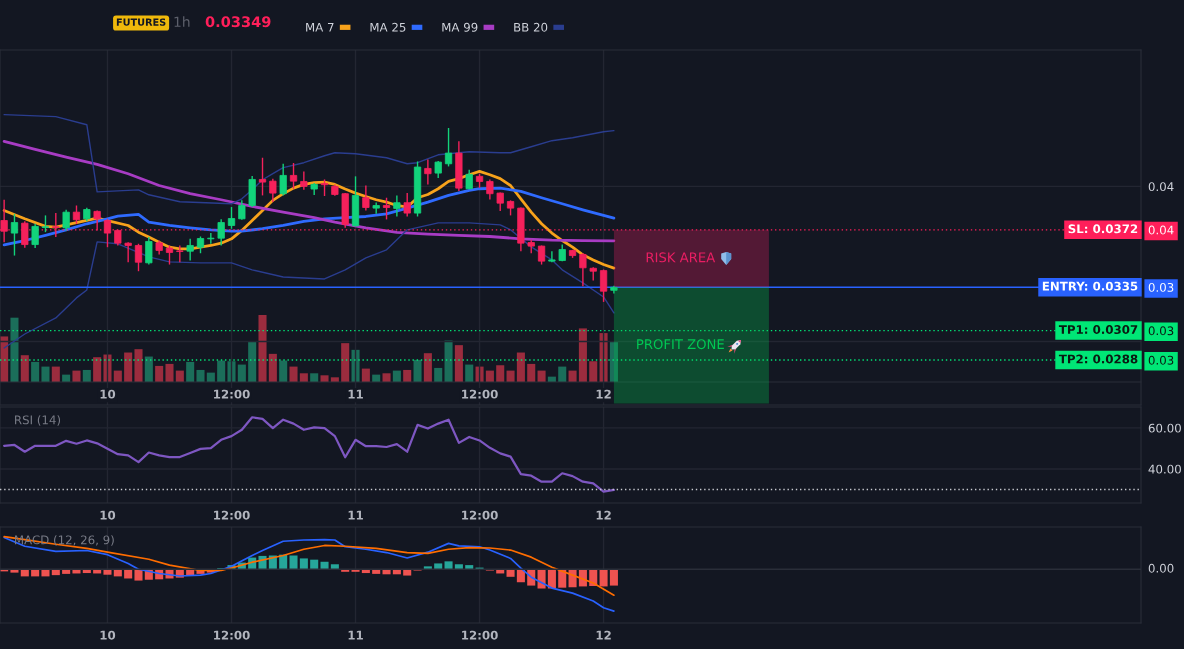  Describe the element at coordinates (1161, 568) in the screenshot. I see `ref-line-label: 0.00` at that location.